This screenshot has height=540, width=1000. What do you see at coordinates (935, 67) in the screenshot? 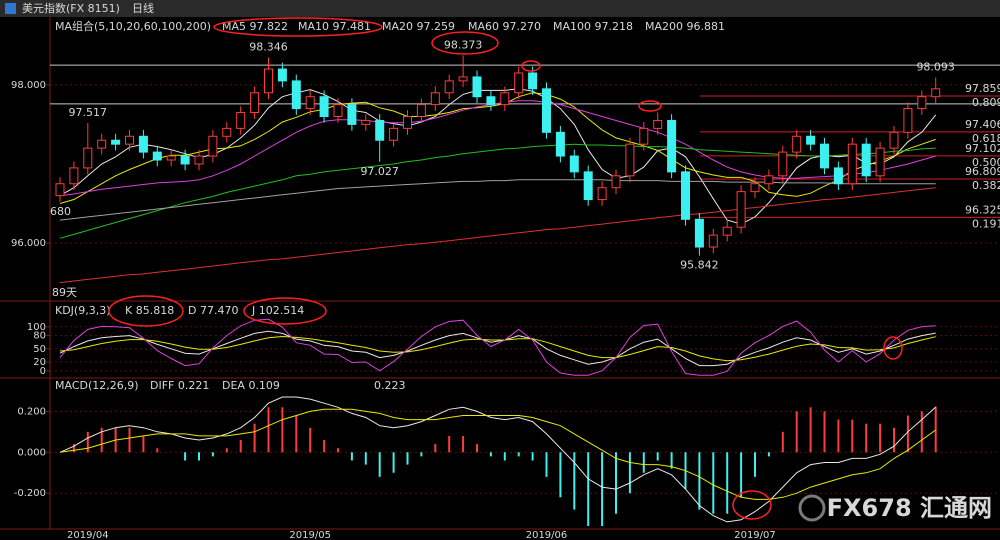
I see `price-annotation: 98.093` at bounding box center [935, 67].